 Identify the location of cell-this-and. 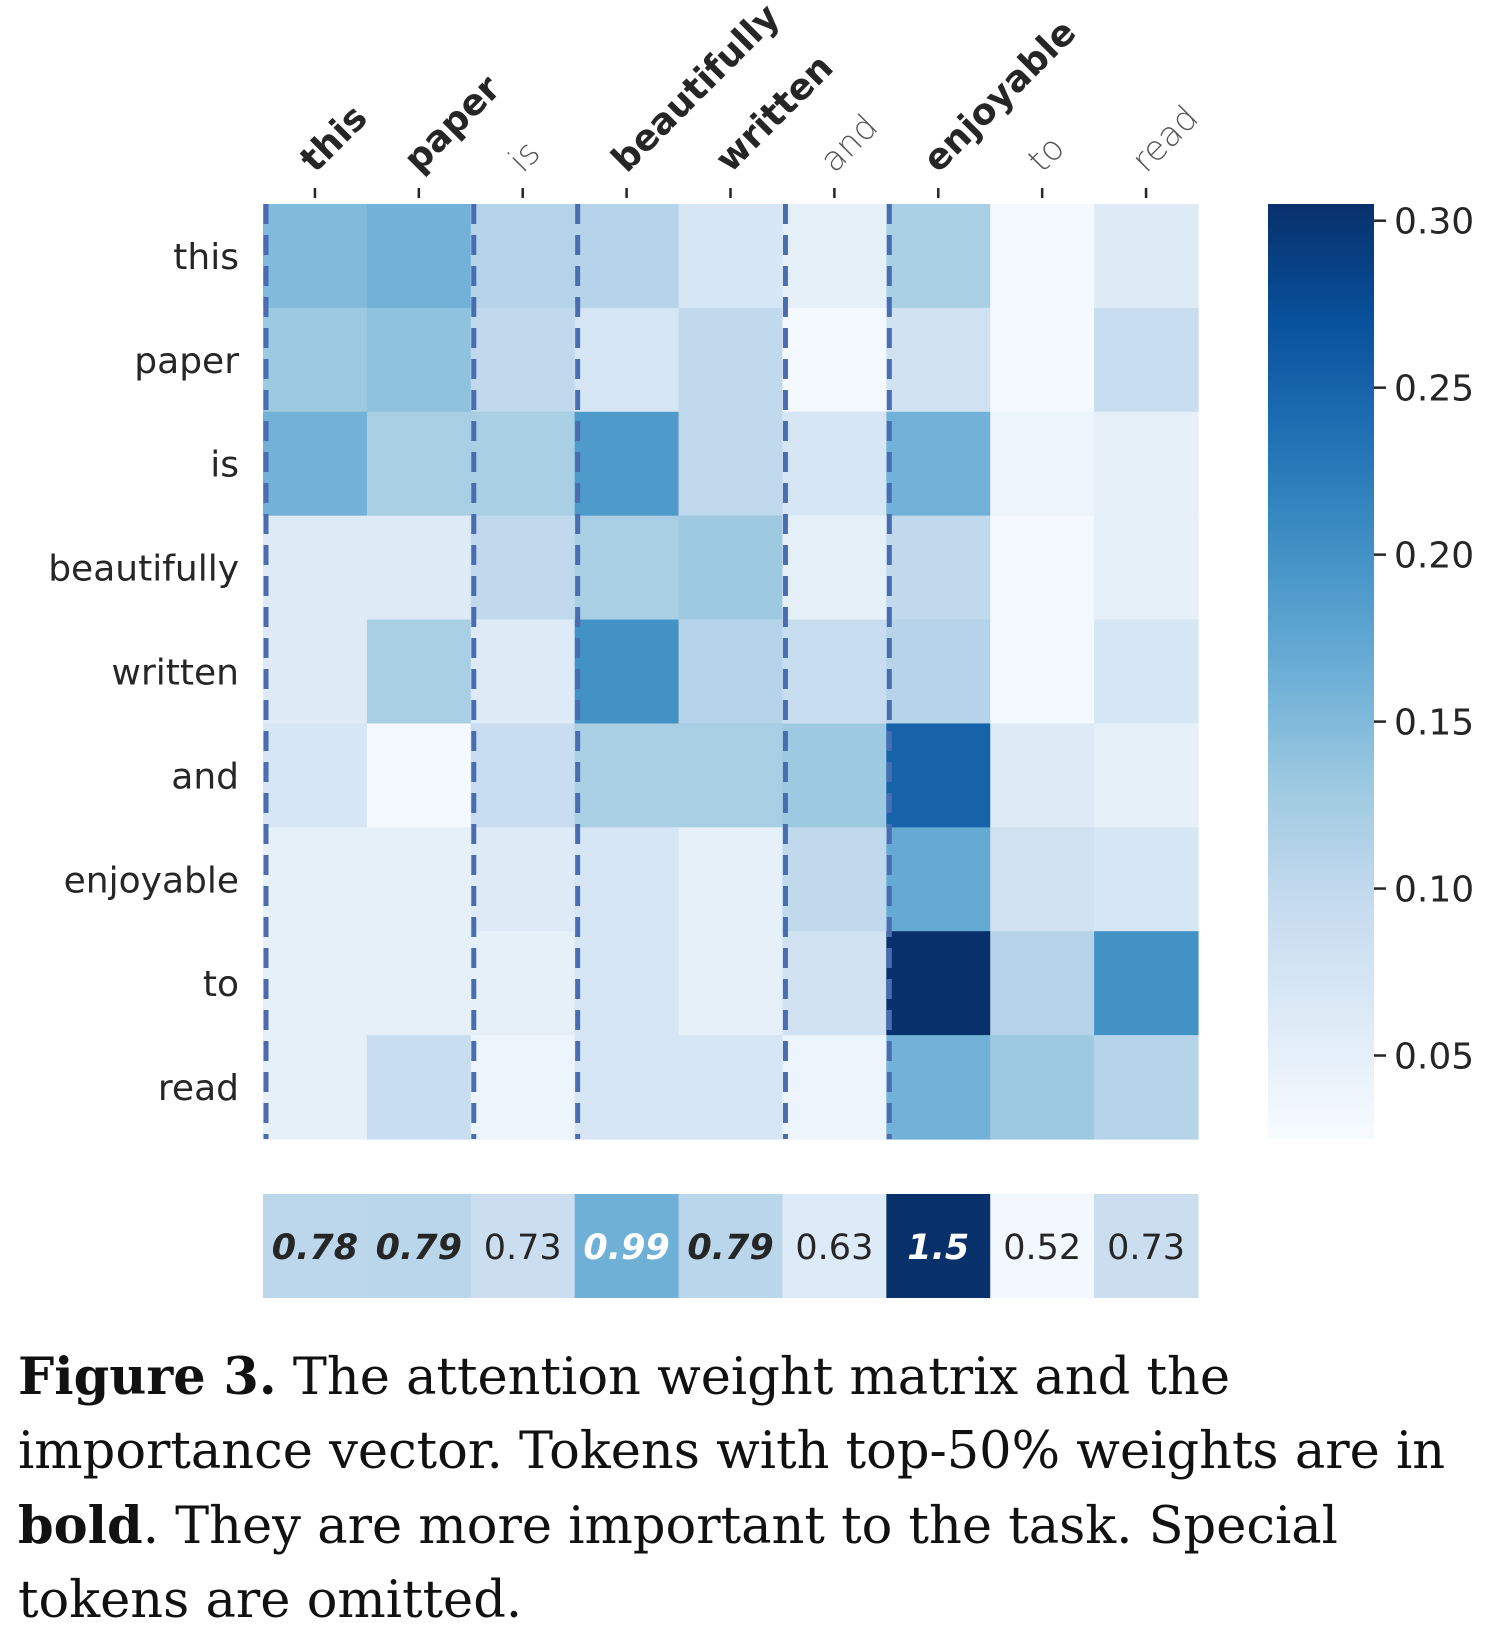
(834, 256).